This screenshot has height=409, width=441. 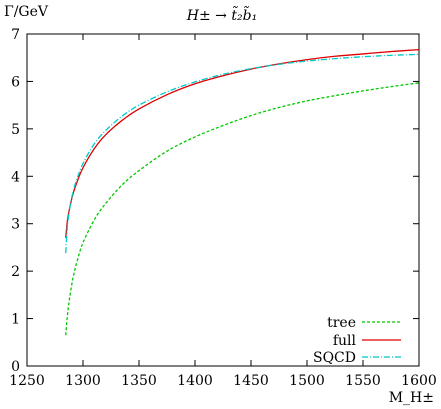 What do you see at coordinates (411, 398) in the screenshot?
I see `x-axis-title: M_H±` at bounding box center [411, 398].